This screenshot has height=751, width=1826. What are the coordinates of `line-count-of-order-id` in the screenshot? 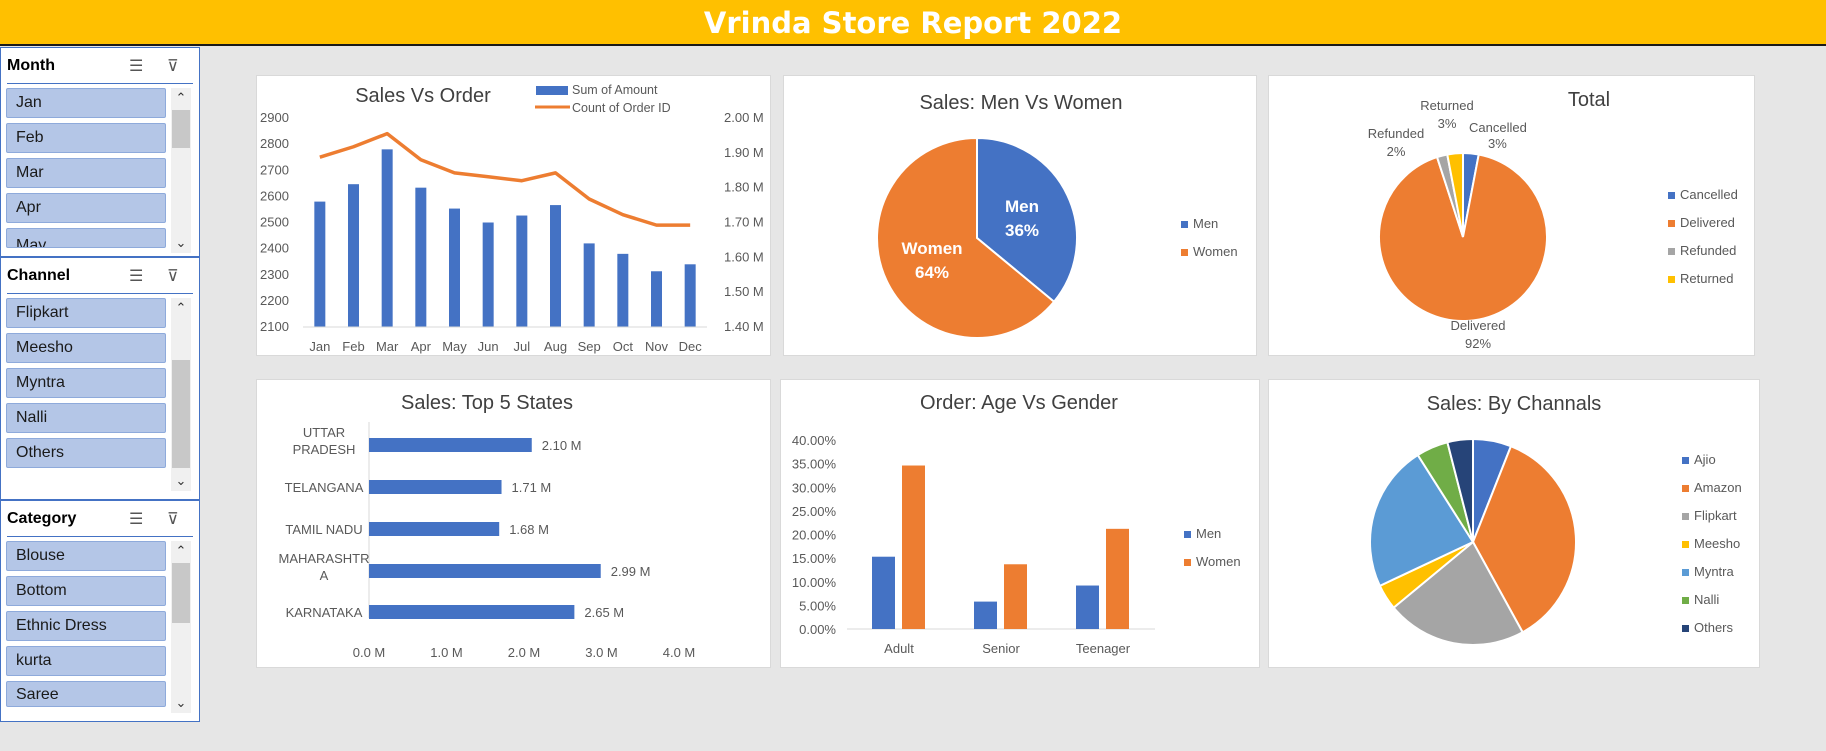 It's located at (505, 179).